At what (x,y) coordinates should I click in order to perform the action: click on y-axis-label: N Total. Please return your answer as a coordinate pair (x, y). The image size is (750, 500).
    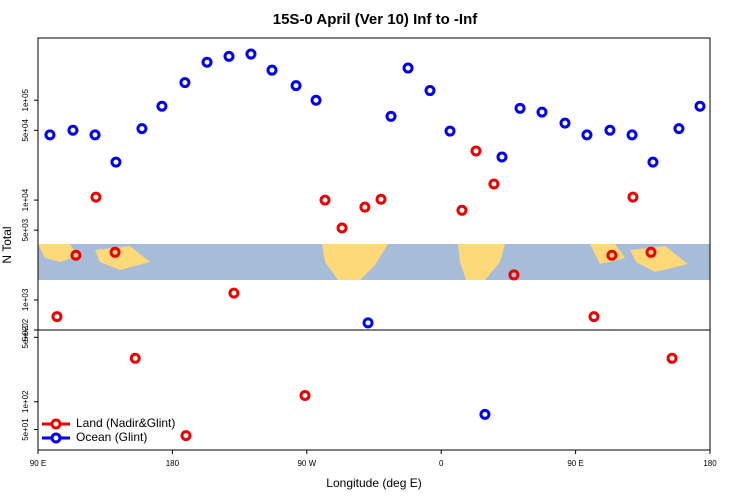
    Looking at the image, I should click on (7, 244).